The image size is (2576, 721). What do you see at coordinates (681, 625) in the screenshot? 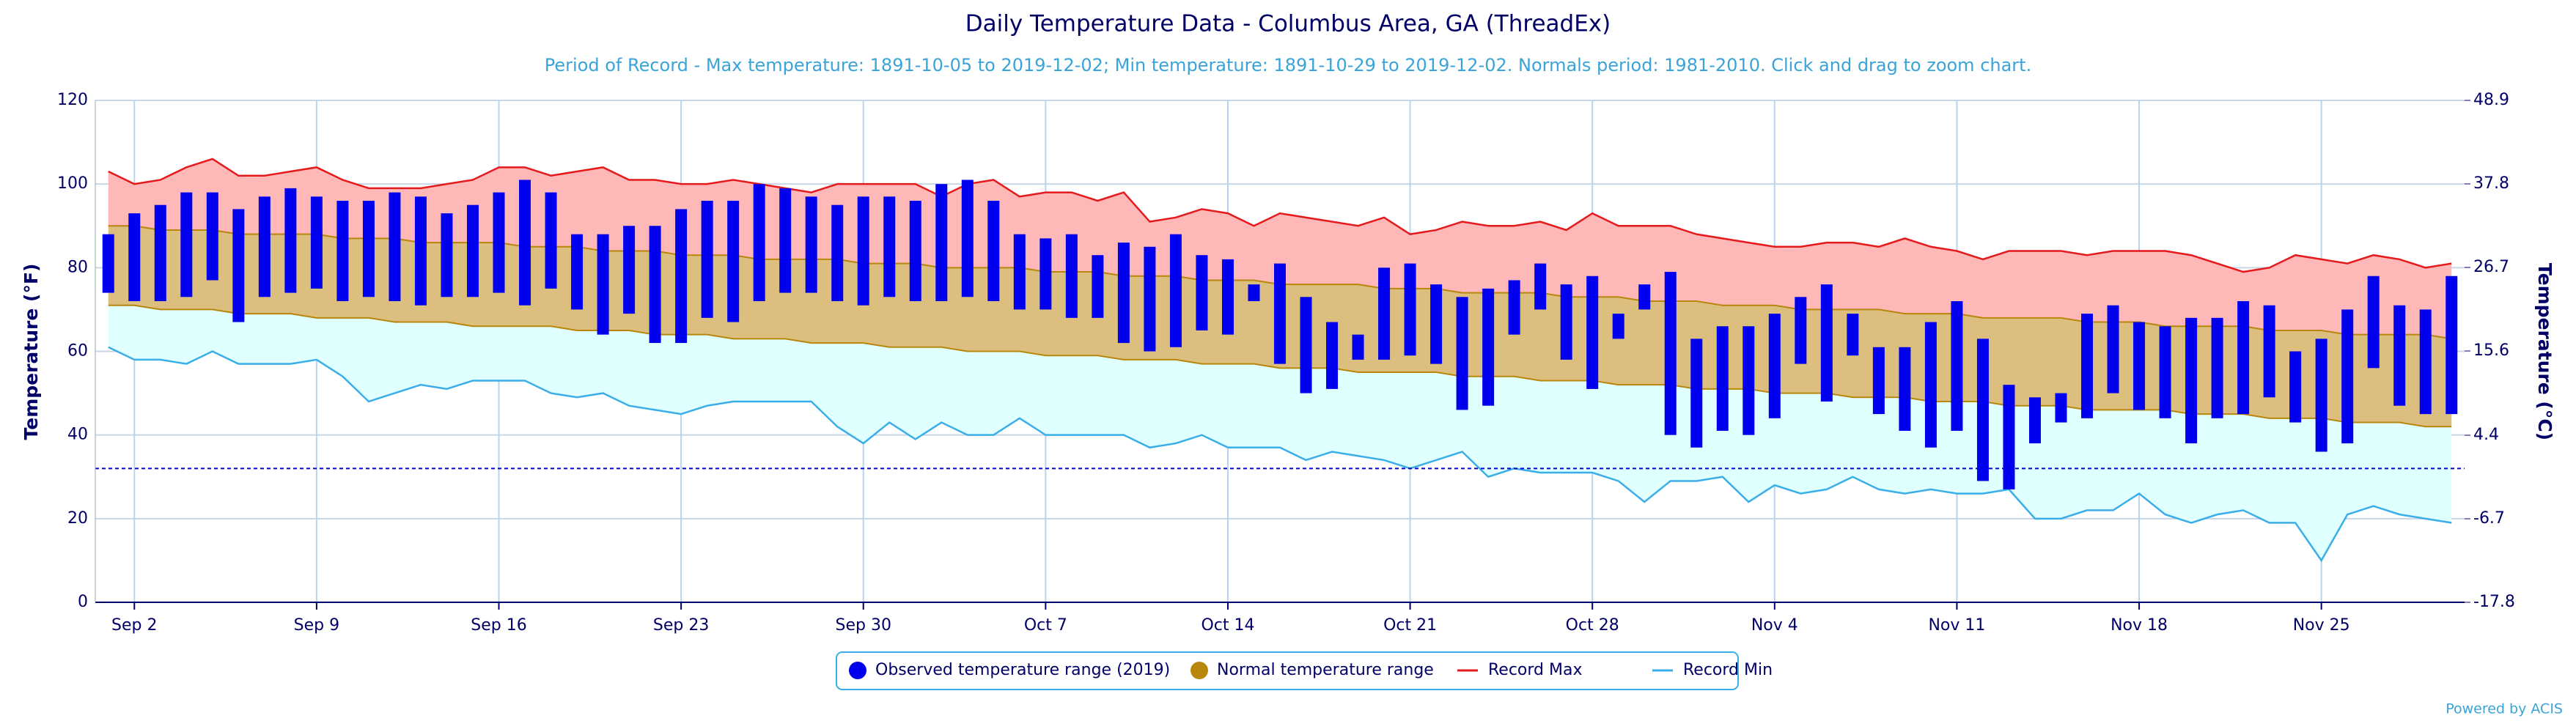
I see `x-tick-label: Sep 23` at bounding box center [681, 625].